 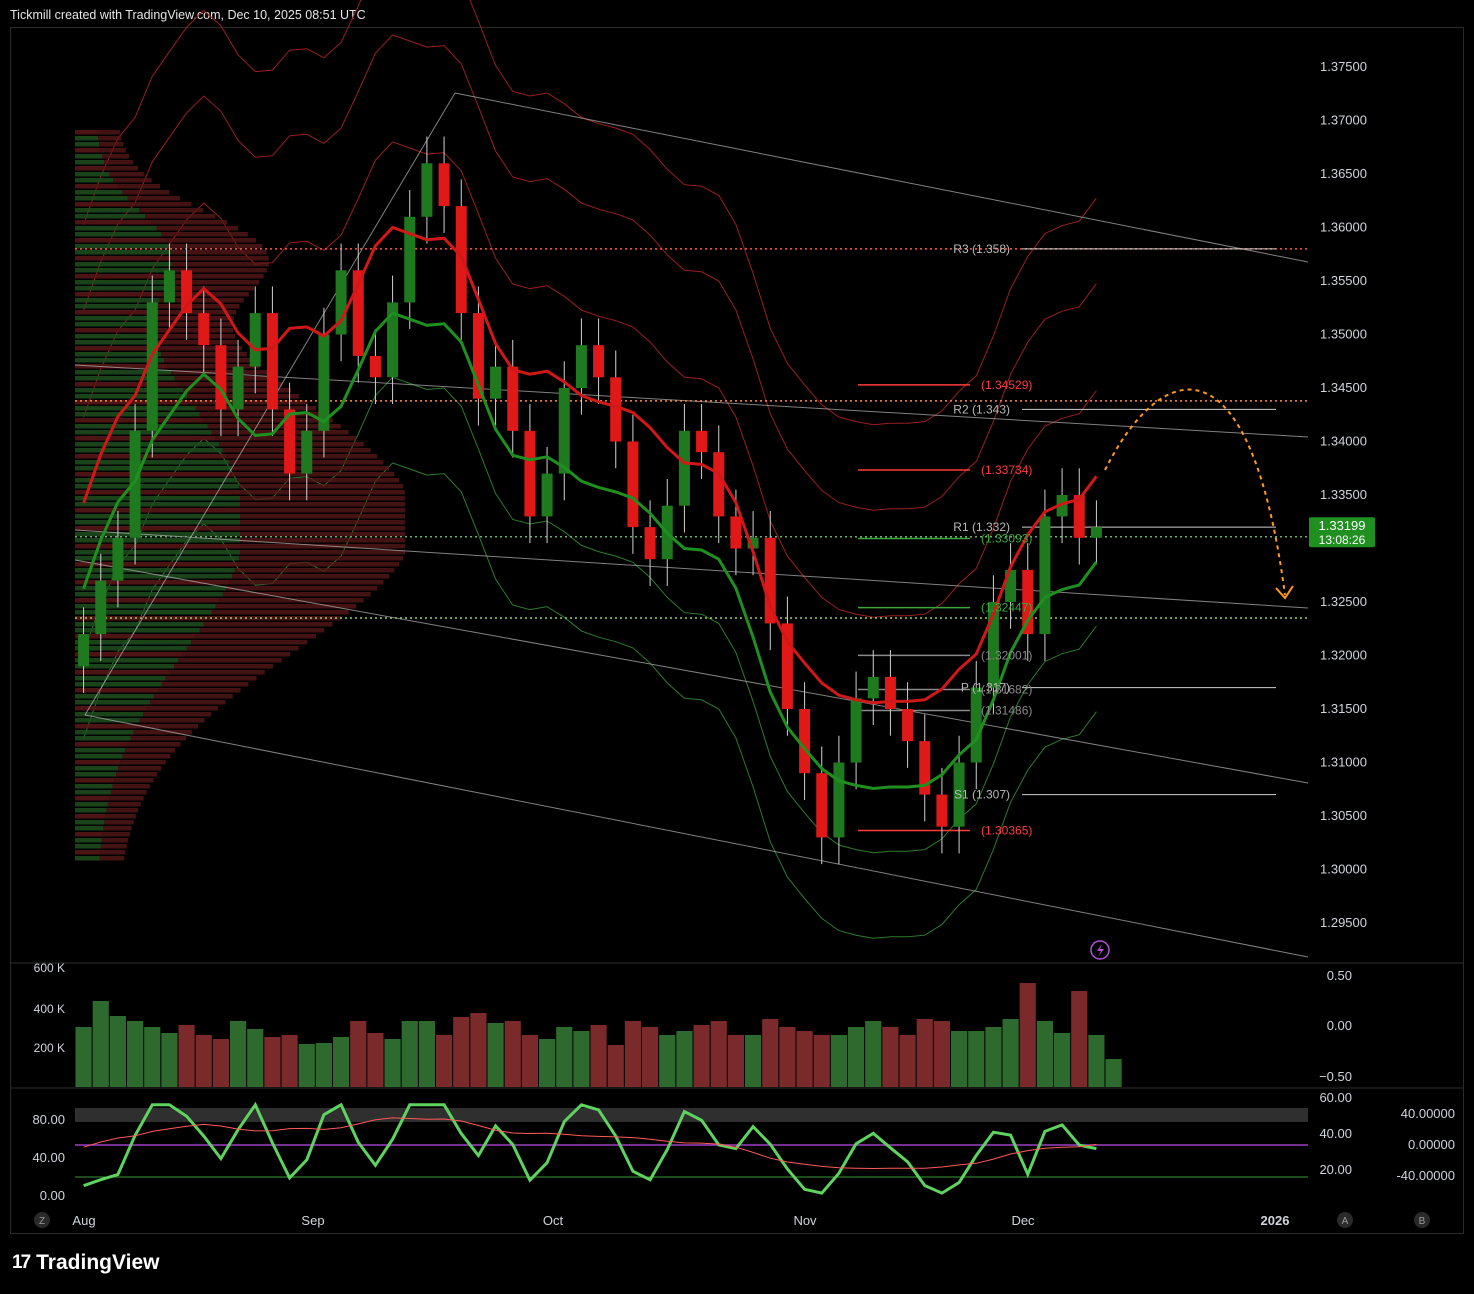 What do you see at coordinates (1335, 1076) in the screenshot?
I see `volume-osc-tick: −0.50` at bounding box center [1335, 1076].